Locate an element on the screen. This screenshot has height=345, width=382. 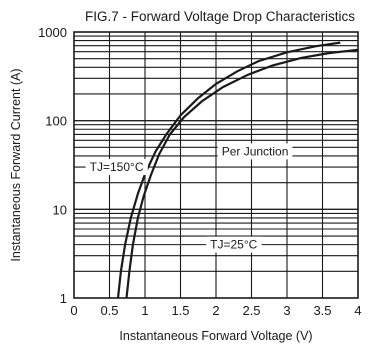
annotation-text: TJ=150°C is located at coordinates (117, 167).